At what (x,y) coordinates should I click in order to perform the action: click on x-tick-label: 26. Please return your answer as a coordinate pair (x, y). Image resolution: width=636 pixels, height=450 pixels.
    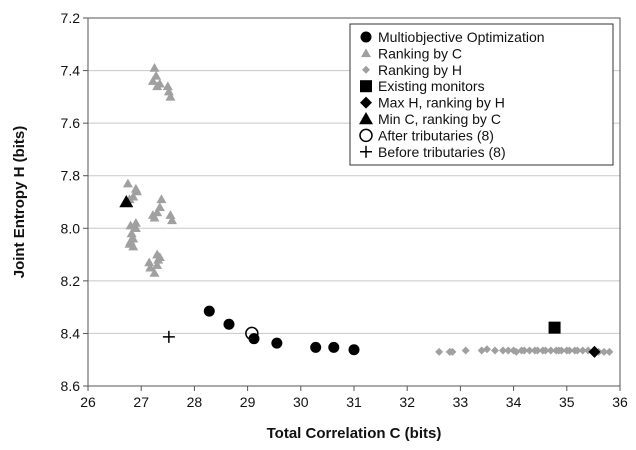
    Looking at the image, I should click on (88, 402).